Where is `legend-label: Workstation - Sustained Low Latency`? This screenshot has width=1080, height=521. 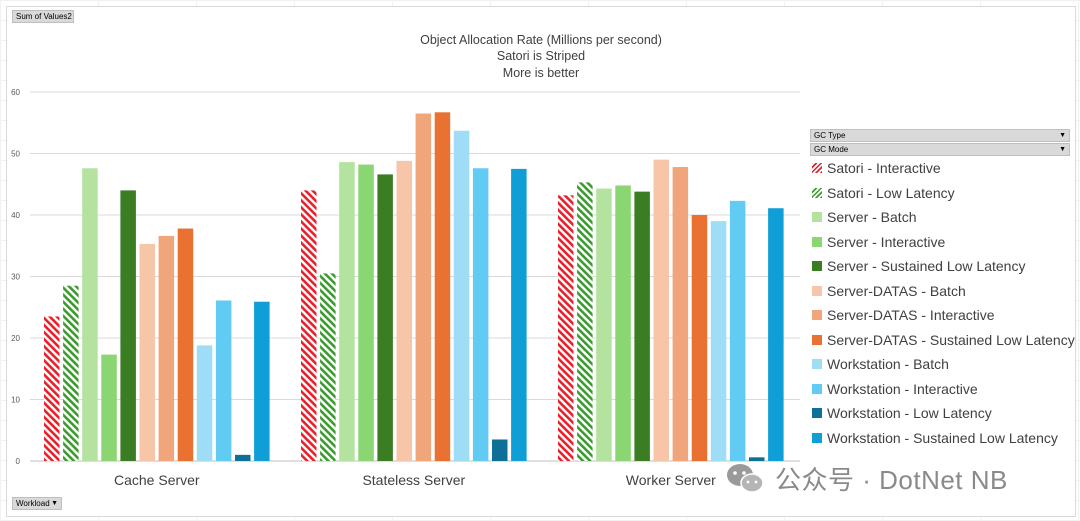 legend-label: Workstation - Sustained Low Latency is located at coordinates (942, 437).